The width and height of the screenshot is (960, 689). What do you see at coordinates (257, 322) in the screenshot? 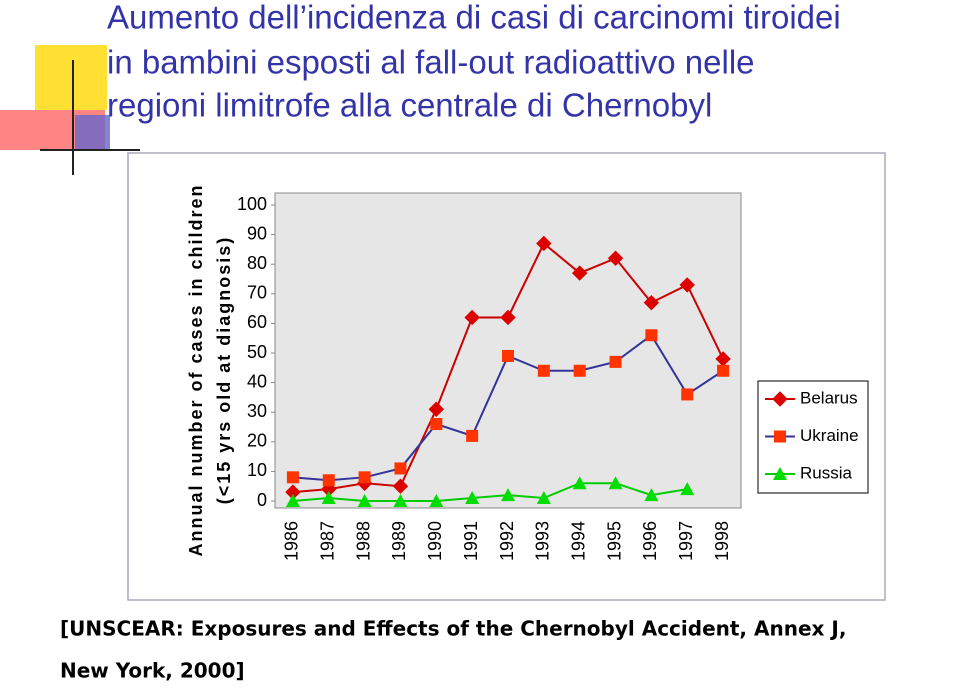
I see `y-tick-label: 60` at bounding box center [257, 322].